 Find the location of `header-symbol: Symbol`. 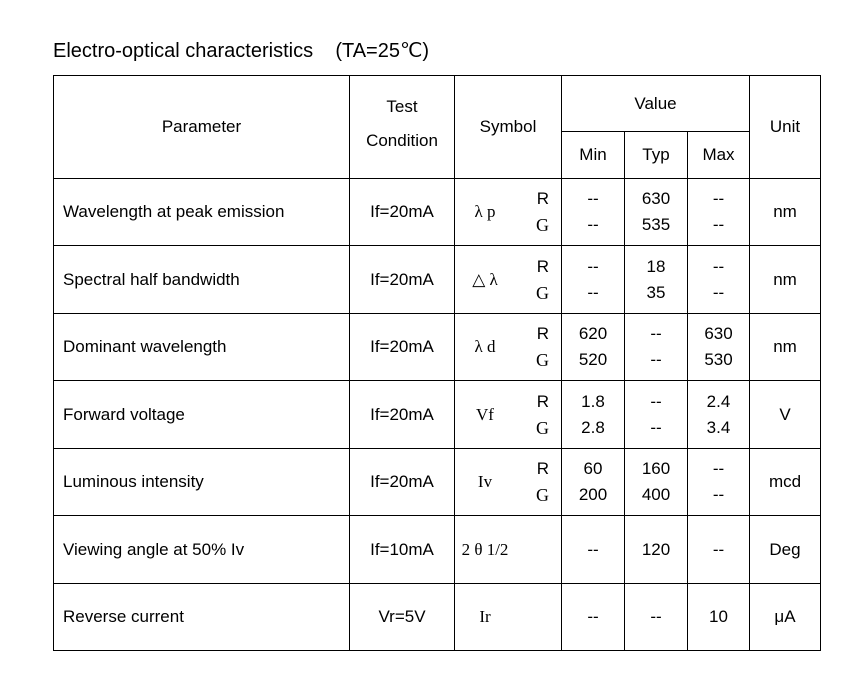

header-symbol: Symbol is located at coordinates (508, 127).